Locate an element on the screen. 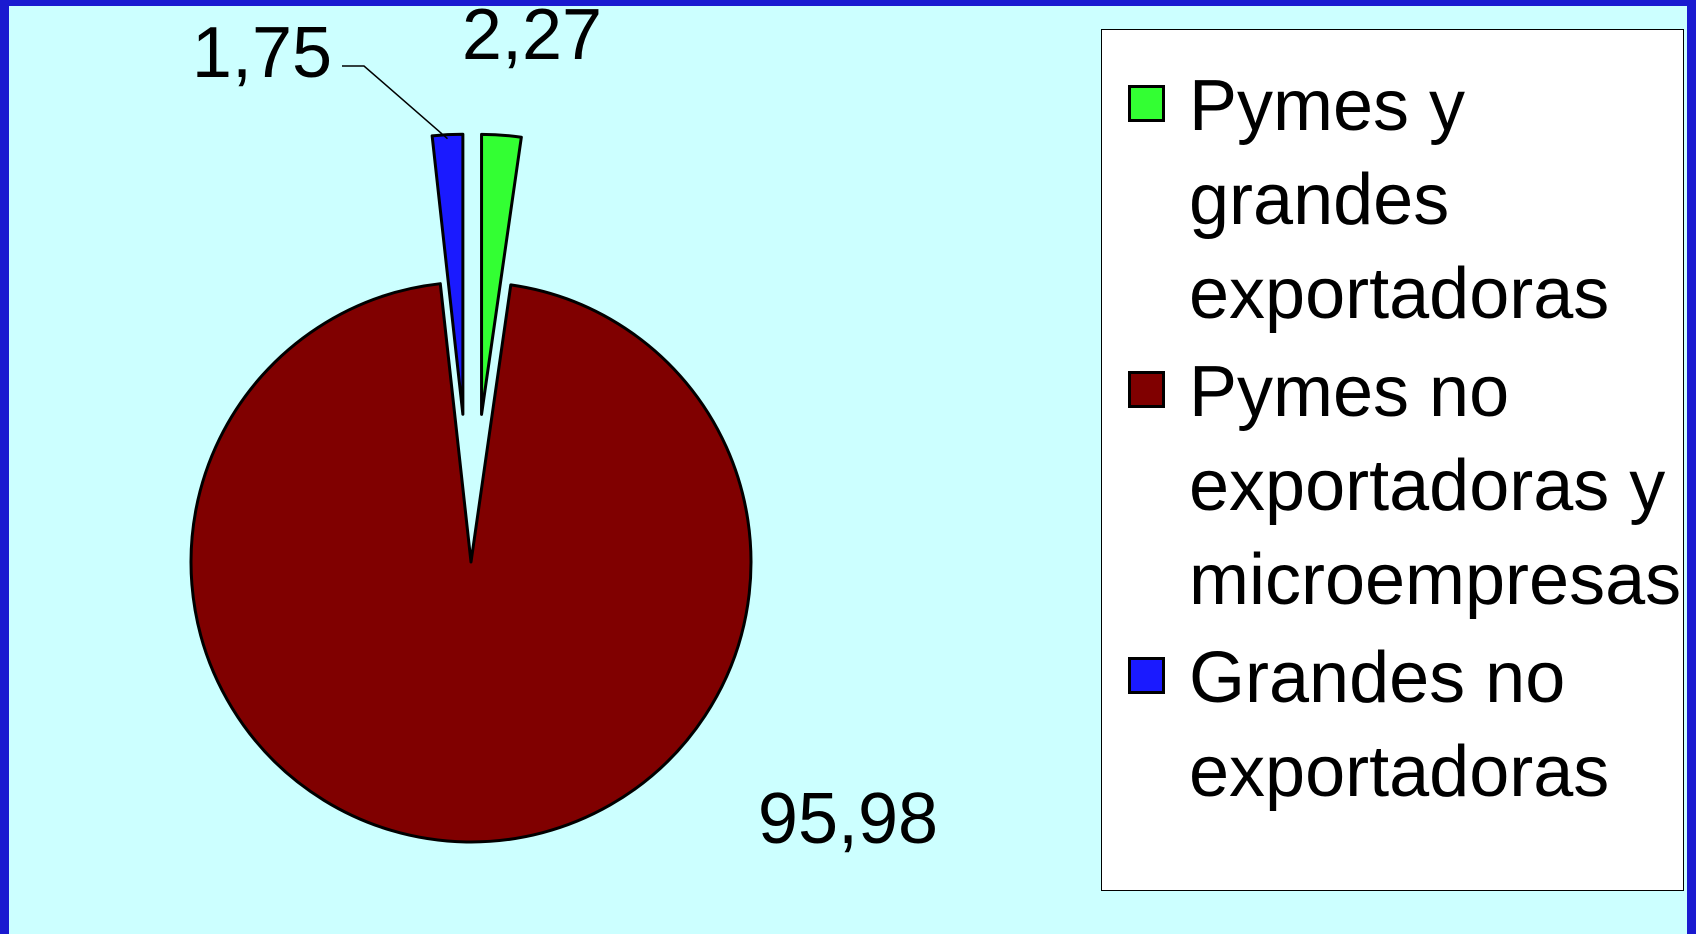 This screenshot has width=1696, height=934. legend-label: Grandes no exportadoras is located at coordinates (1399, 725).